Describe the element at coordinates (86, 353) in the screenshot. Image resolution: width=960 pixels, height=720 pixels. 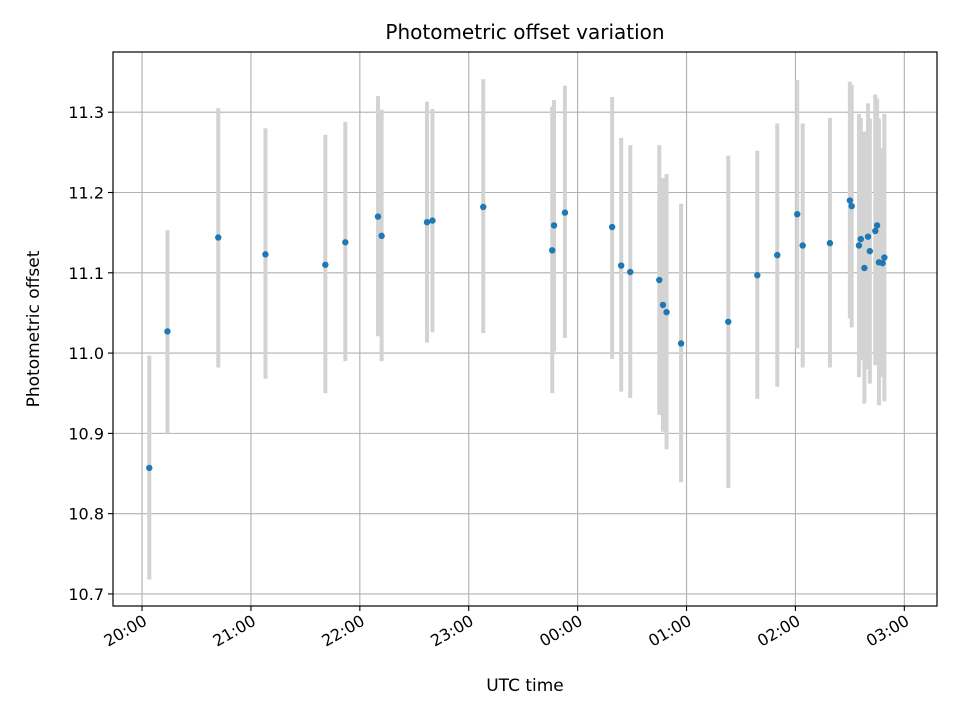
I see `y-tick-label: 11.0` at that location.